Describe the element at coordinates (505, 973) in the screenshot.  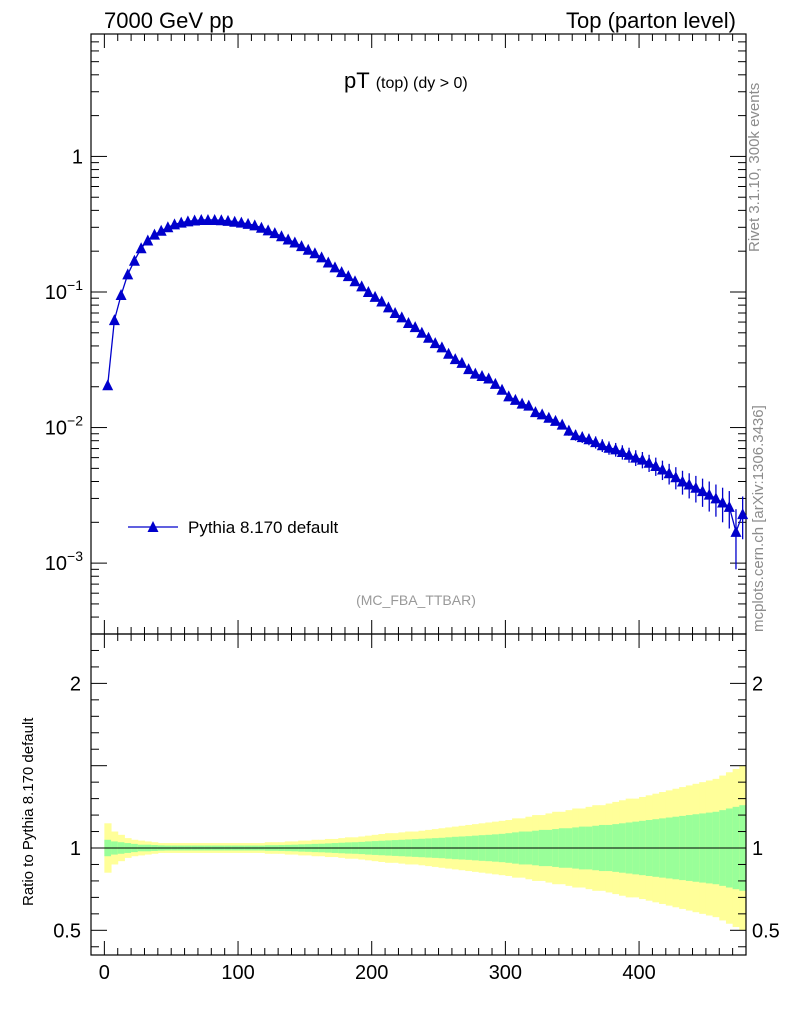
I see `x-tick-label: 300` at that location.